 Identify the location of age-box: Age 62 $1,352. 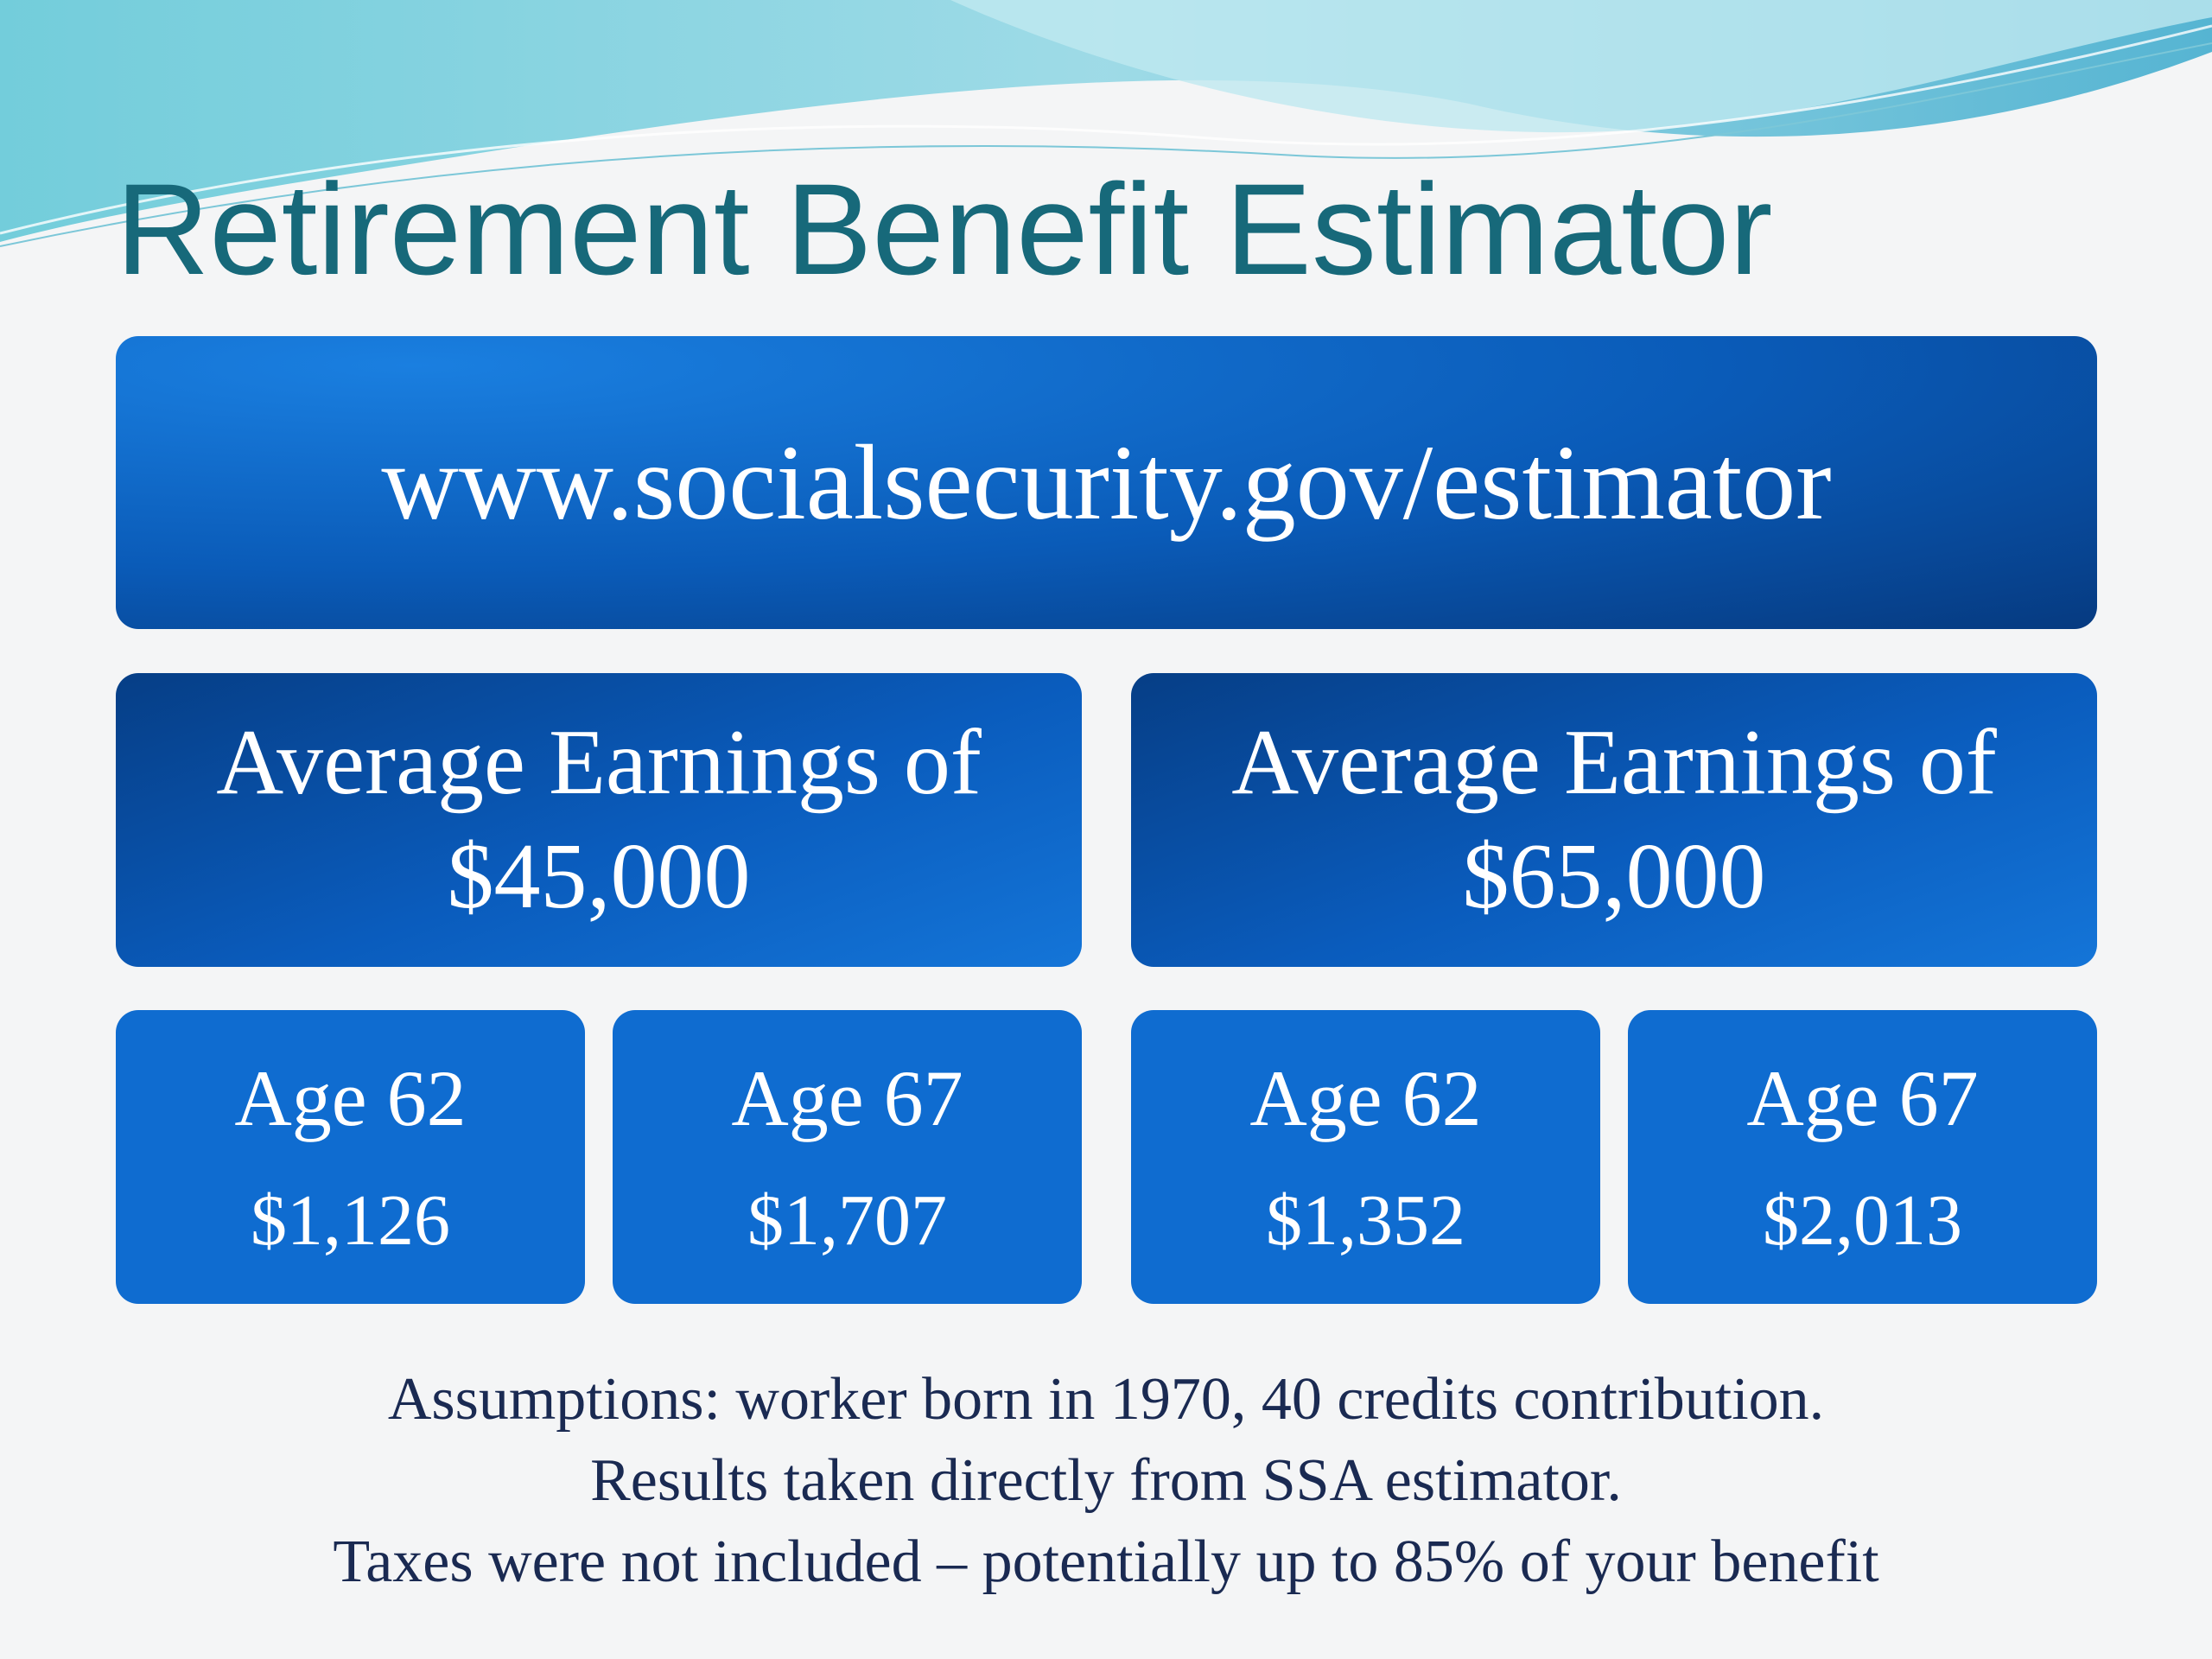
(1365, 1157).